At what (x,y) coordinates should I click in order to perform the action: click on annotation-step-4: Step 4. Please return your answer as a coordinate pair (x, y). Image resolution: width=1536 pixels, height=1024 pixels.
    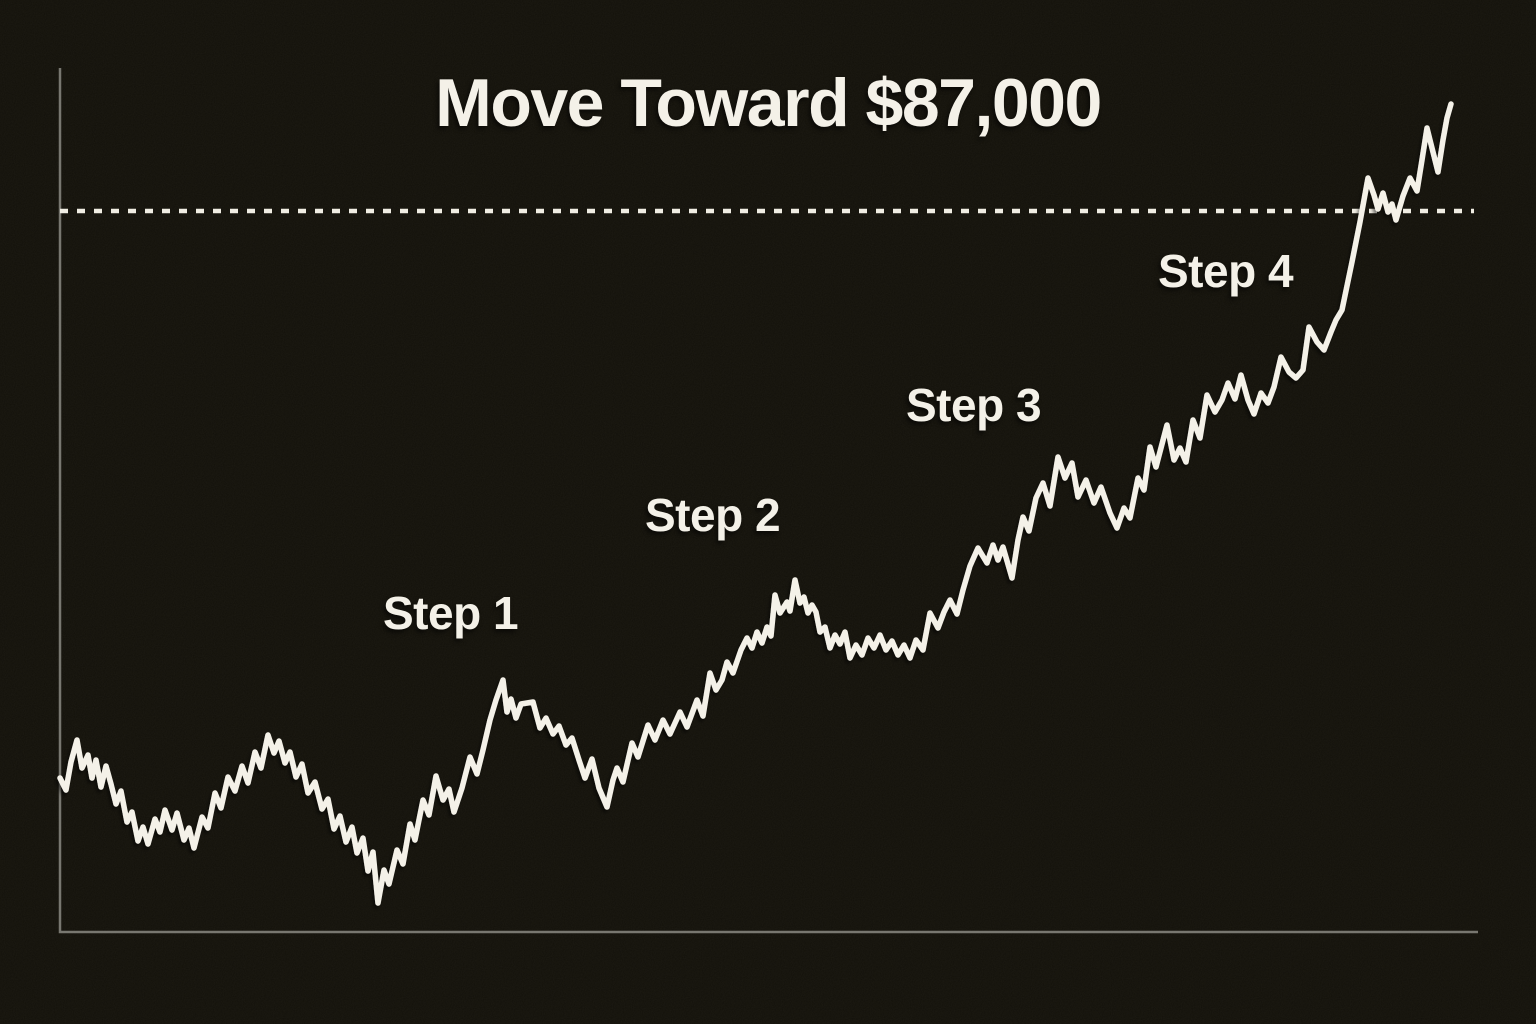
    Looking at the image, I should click on (1226, 271).